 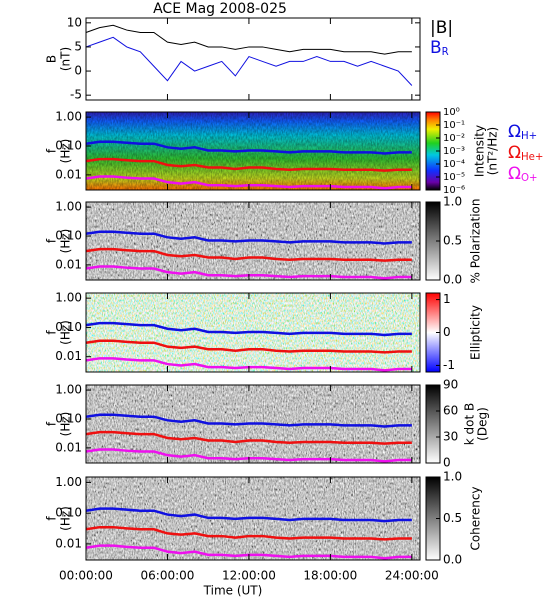 What do you see at coordinates (454, 177) in the screenshot?
I see `colorbar-tick-label: 10⁻⁵` at bounding box center [454, 177].